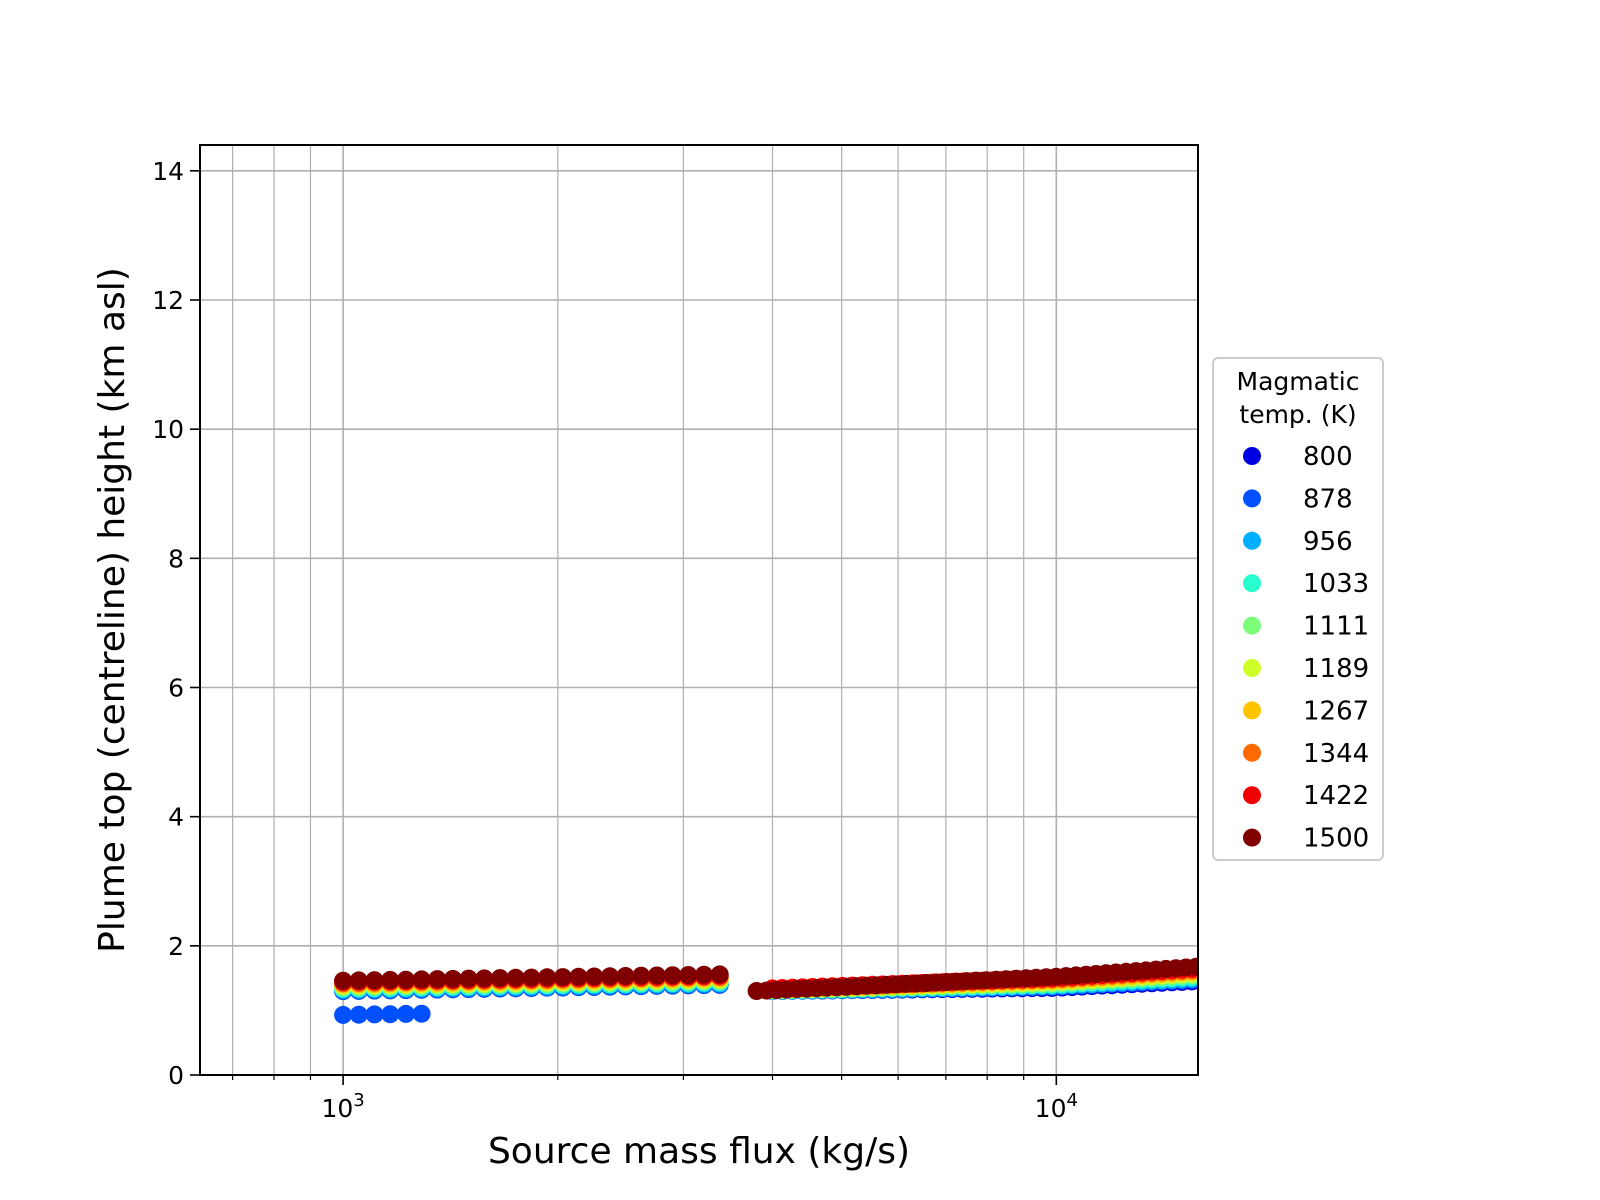  What do you see at coordinates (1328, 499) in the screenshot?
I see `legend-label-878: 878` at bounding box center [1328, 499].